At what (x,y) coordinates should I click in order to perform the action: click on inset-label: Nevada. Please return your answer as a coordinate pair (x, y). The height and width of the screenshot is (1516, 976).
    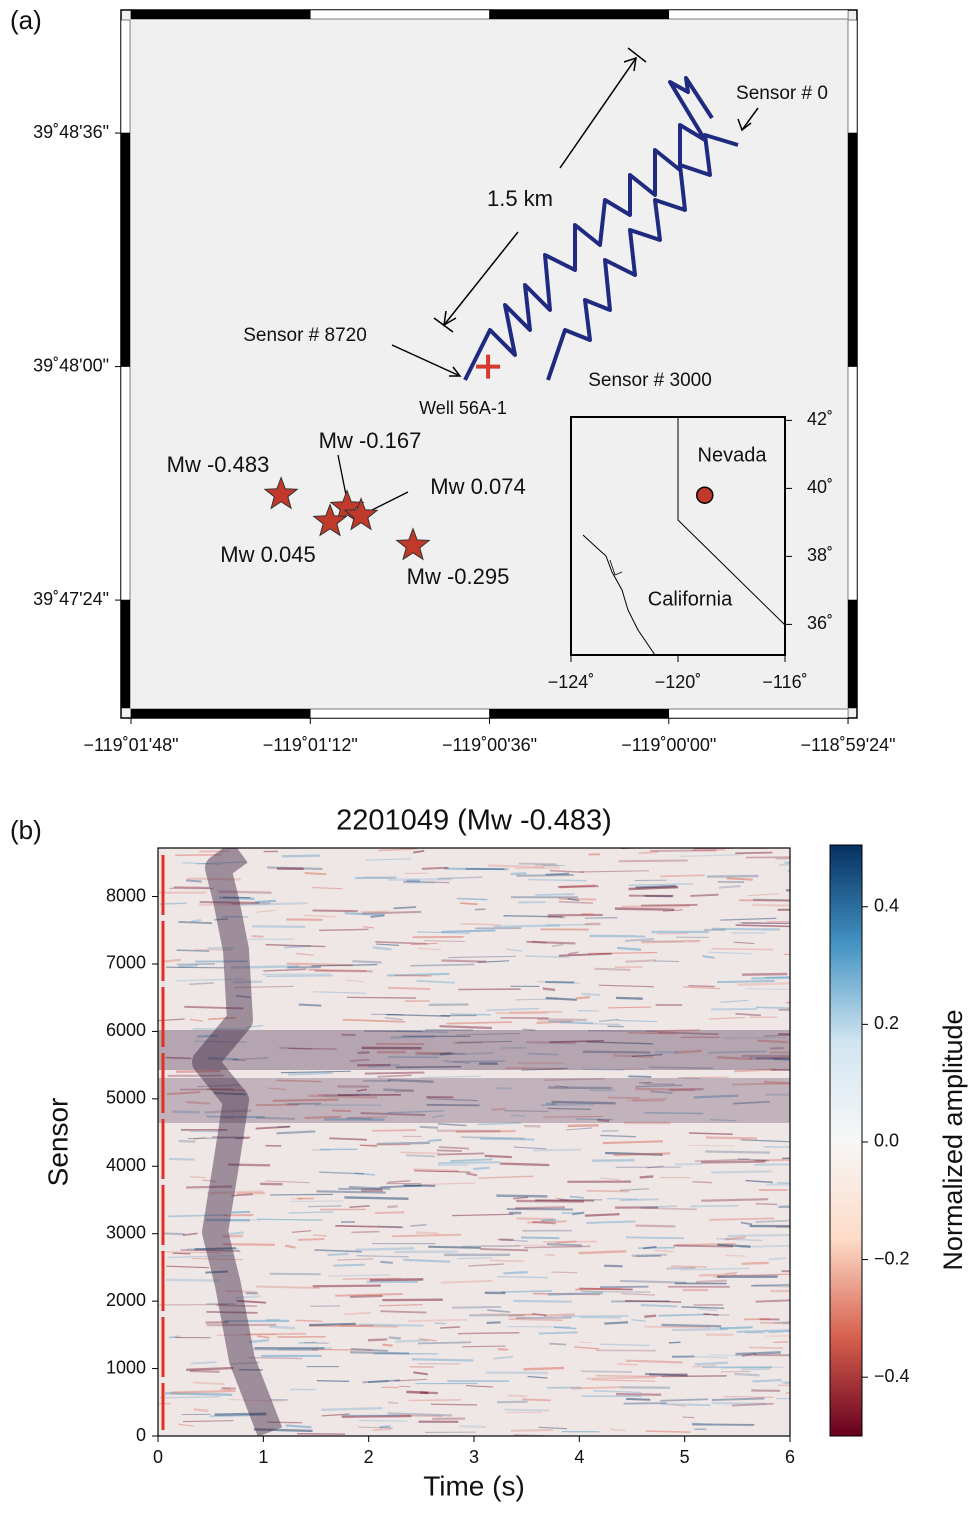
    Looking at the image, I should click on (733, 455).